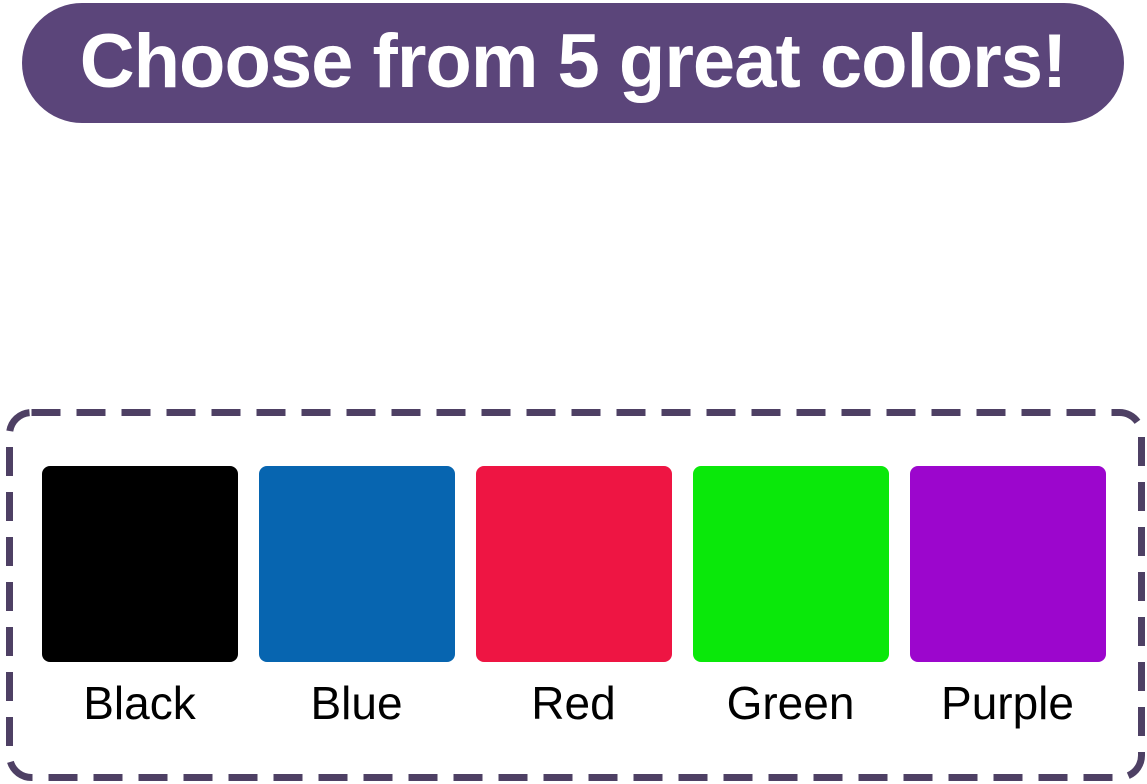  I want to click on color-label-blue: Blue, so click(356, 703).